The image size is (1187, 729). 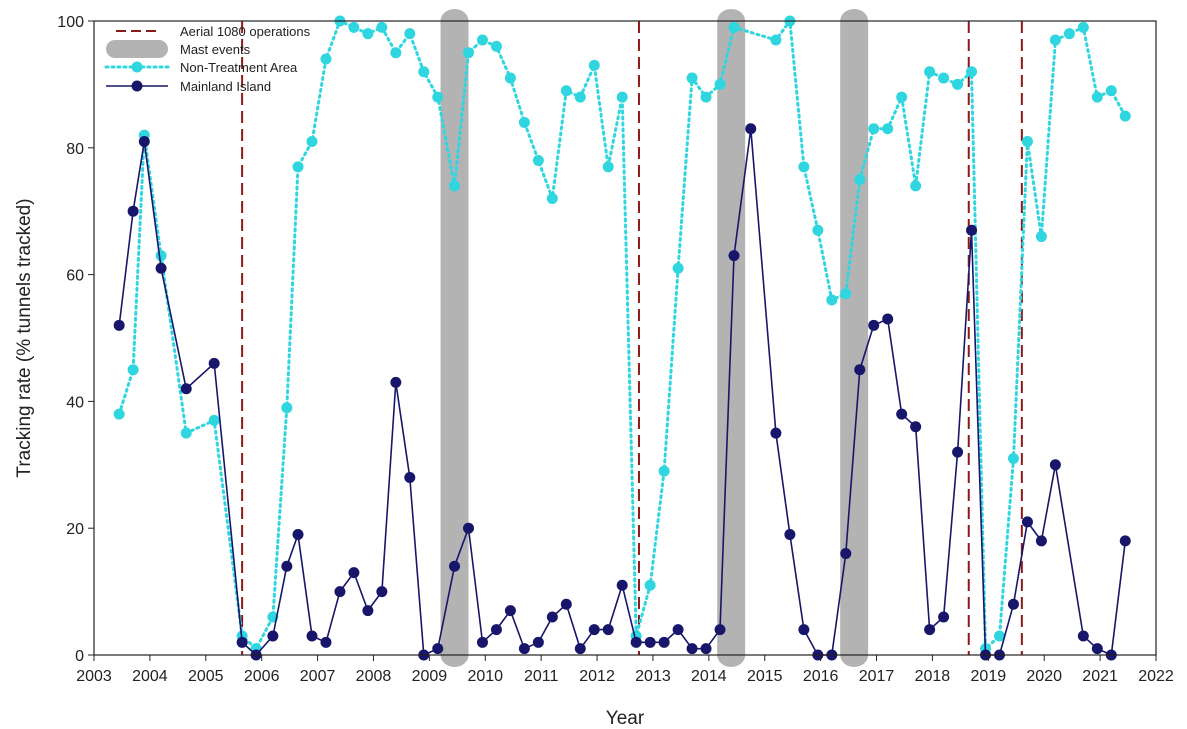 What do you see at coordinates (201, 67) in the screenshot?
I see `legend-item-non-treatment-area: Non-Treatment Area` at bounding box center [201, 67].